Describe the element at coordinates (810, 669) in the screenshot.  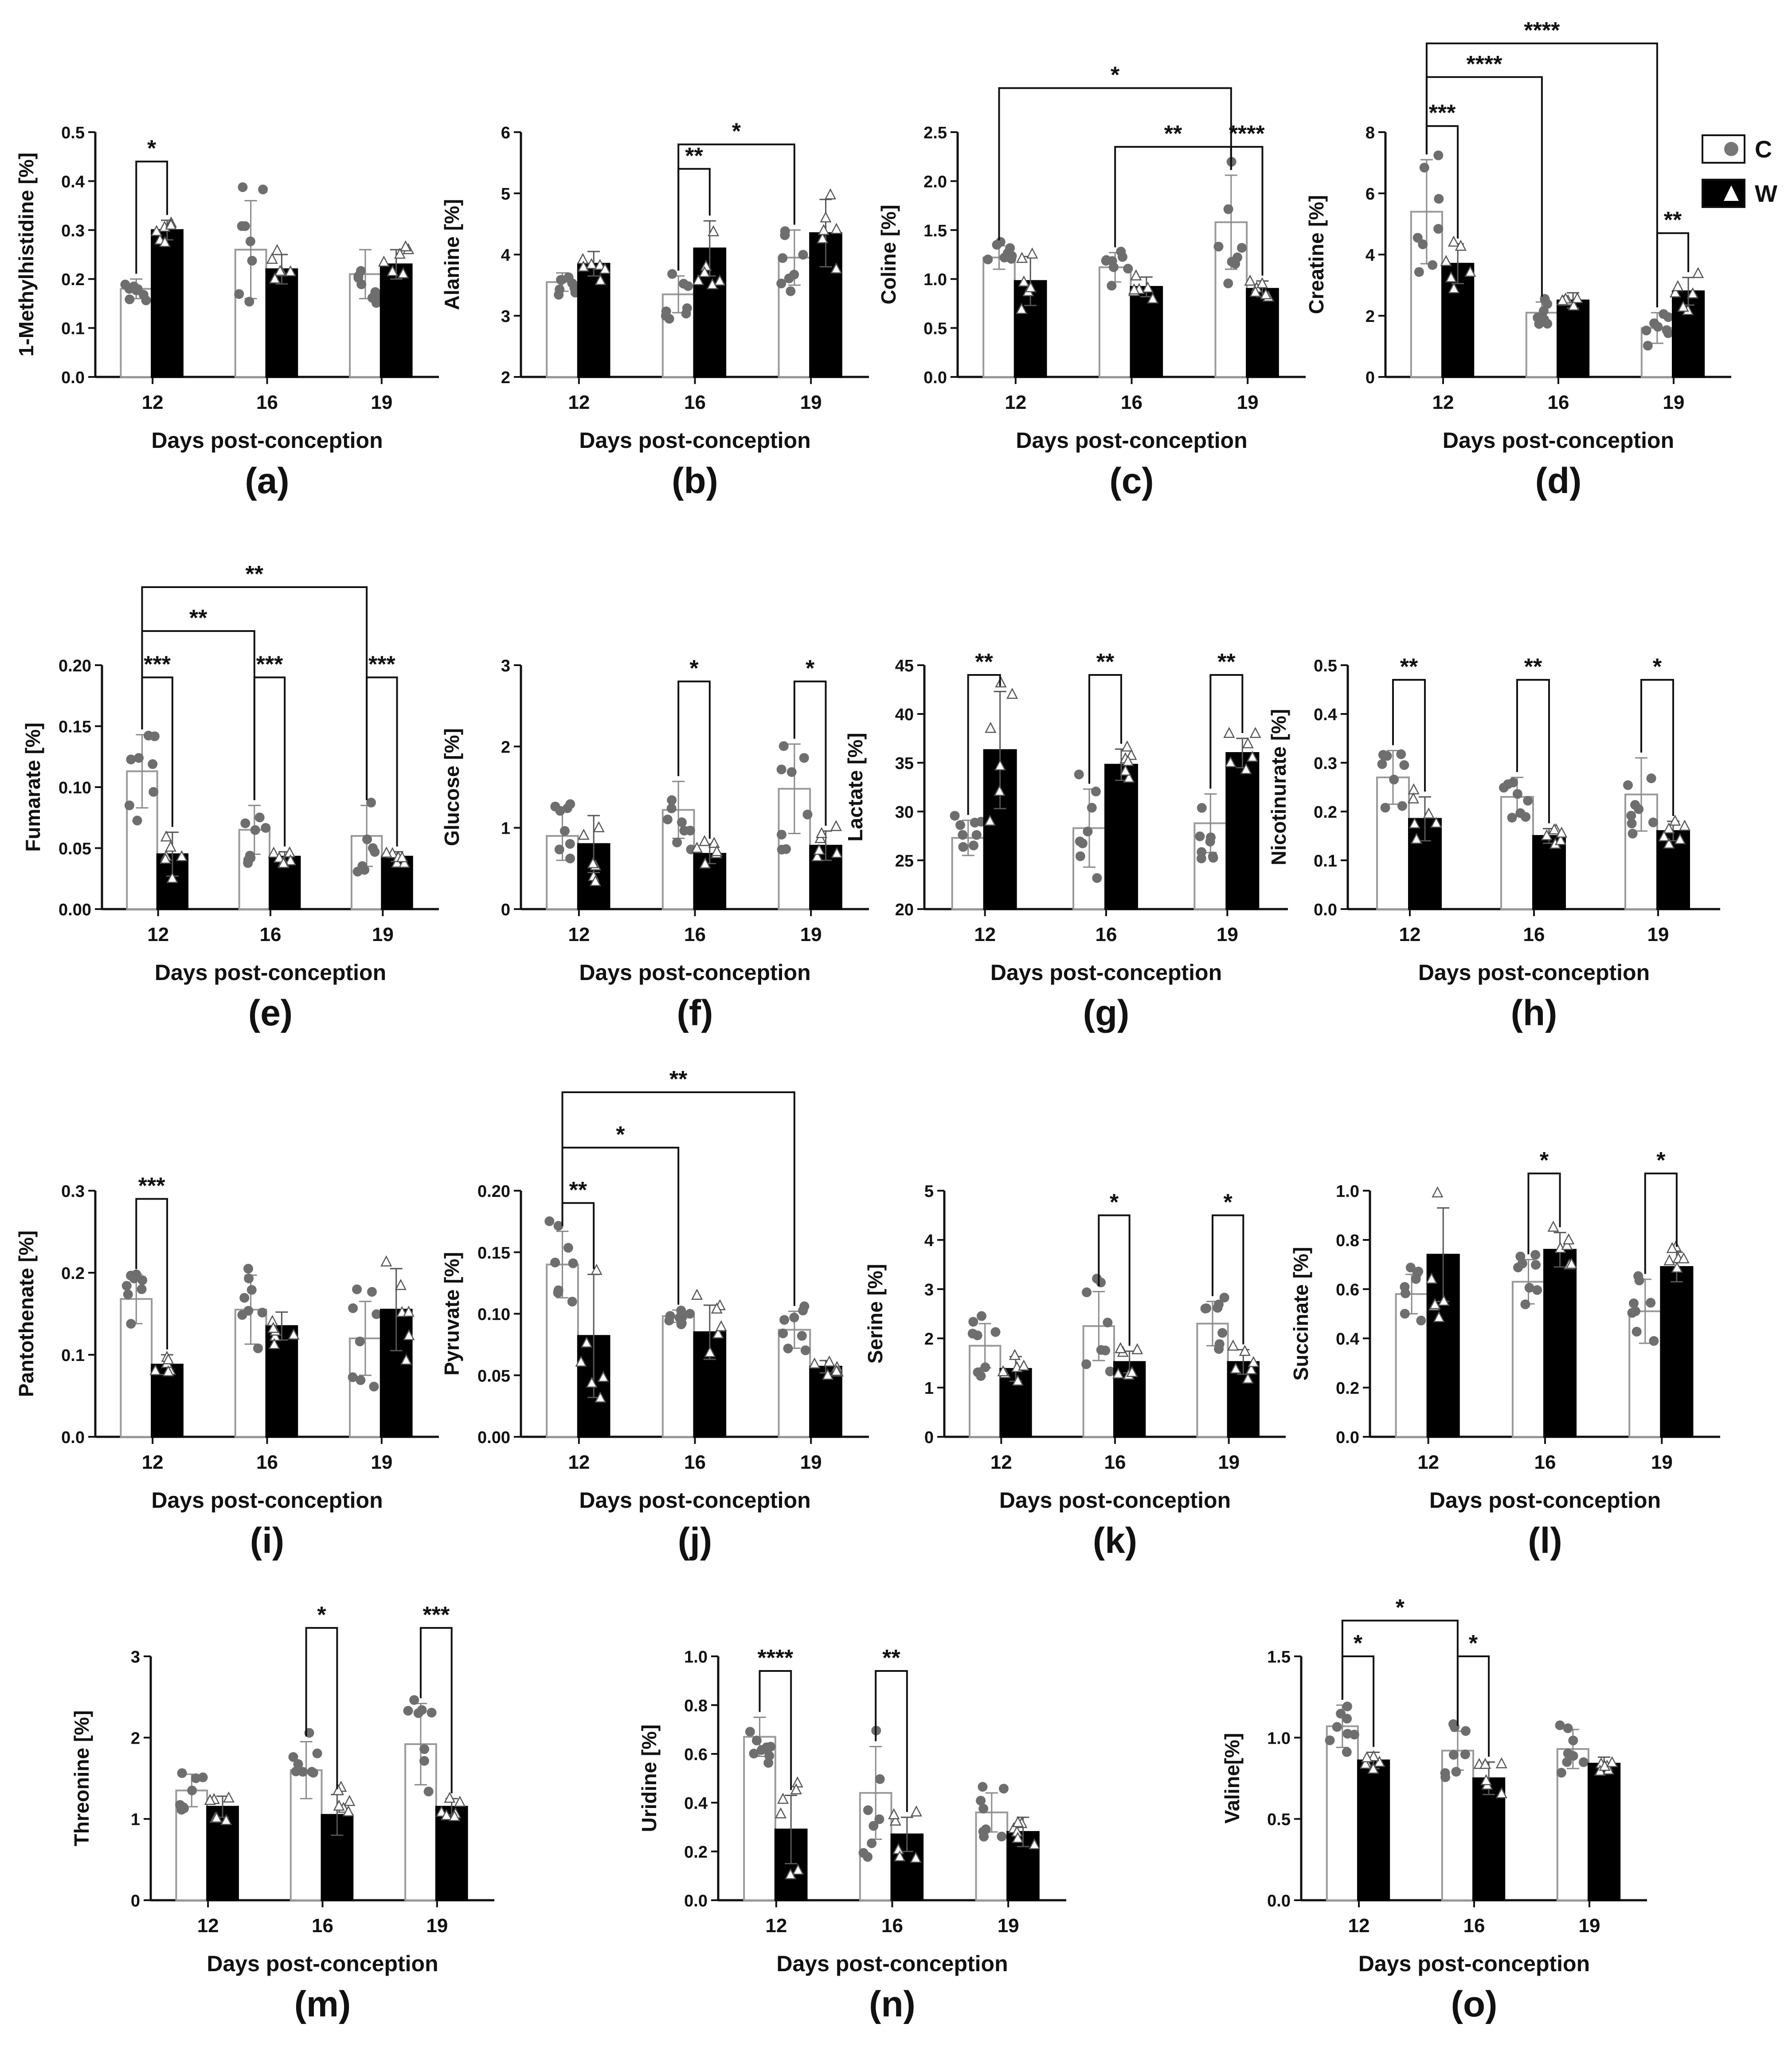
I see `significance-label: *` at that location.